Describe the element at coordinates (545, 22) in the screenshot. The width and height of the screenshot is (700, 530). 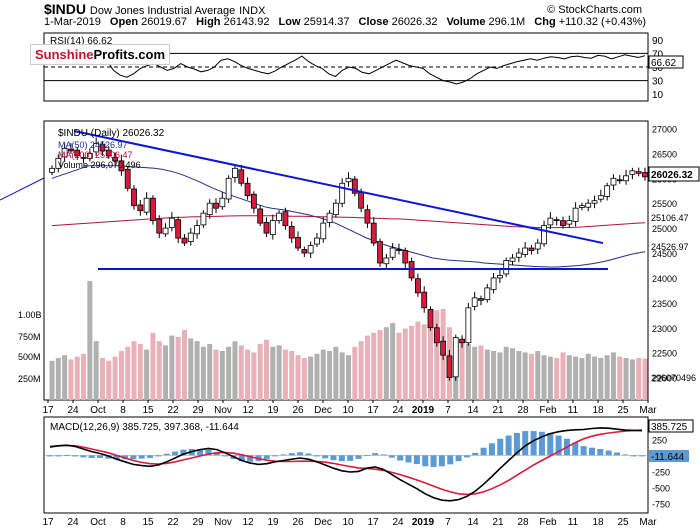
I see `chg-label: Chg` at that location.